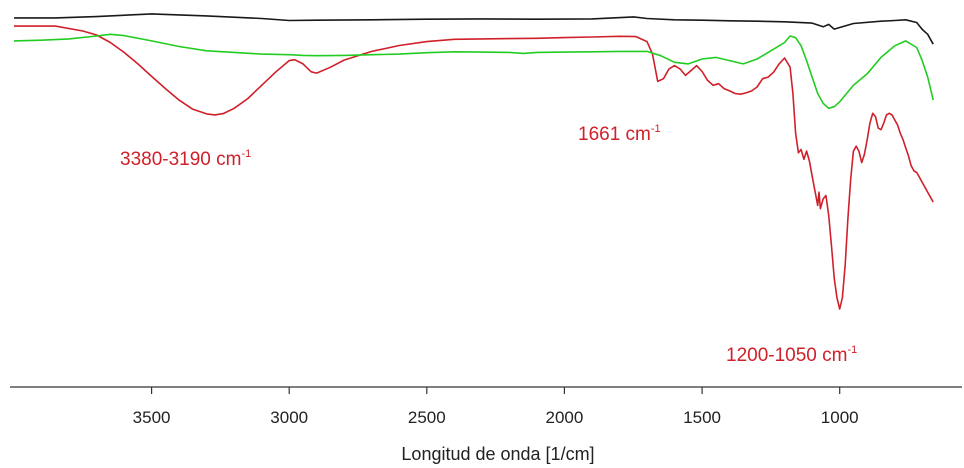  Describe the element at coordinates (702, 417) in the screenshot. I see `x-tick-label-1500: 1500` at that location.